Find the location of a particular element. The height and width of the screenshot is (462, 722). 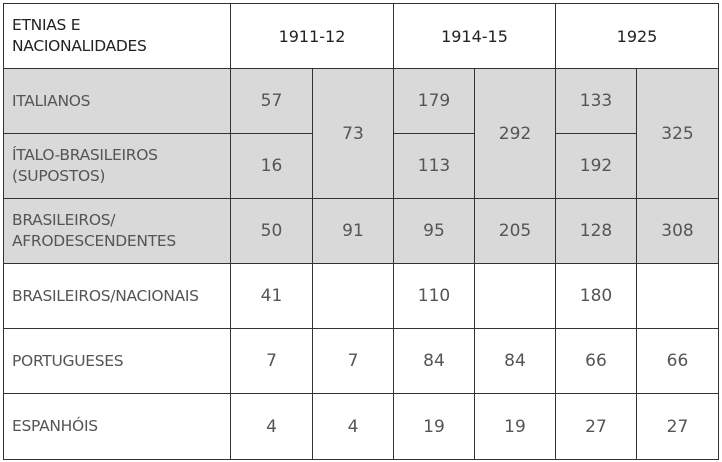

cell: 91 is located at coordinates (353, 231).